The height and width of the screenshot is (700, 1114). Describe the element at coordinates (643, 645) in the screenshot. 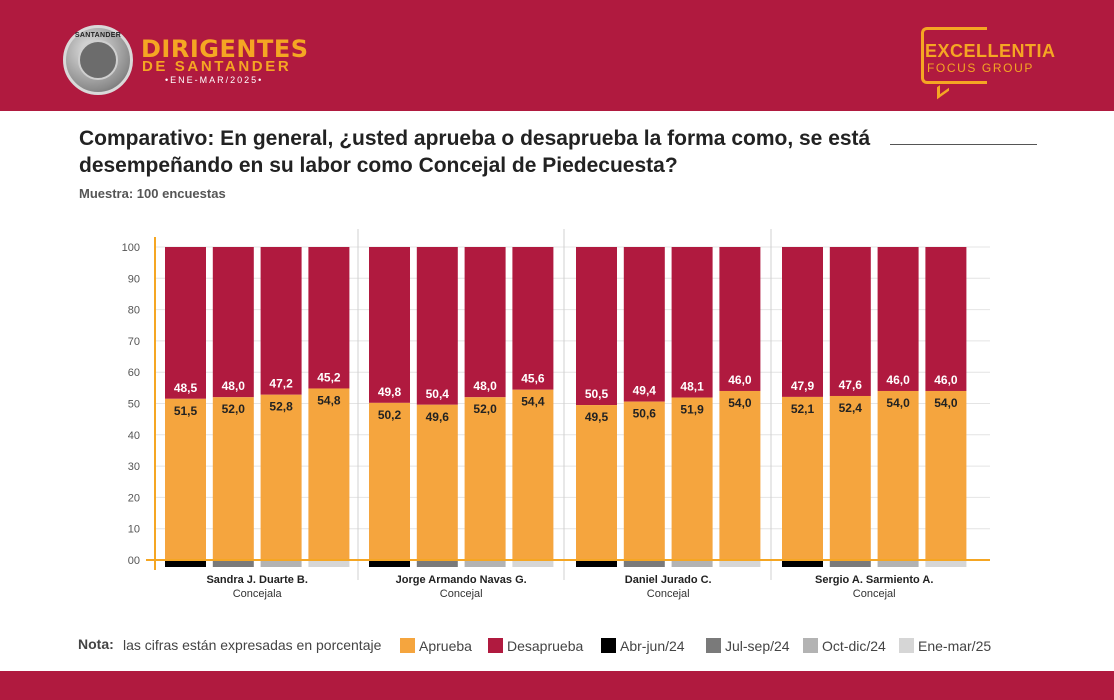

I see `legend-abr-jun-24: Abr-jun/24` at that location.